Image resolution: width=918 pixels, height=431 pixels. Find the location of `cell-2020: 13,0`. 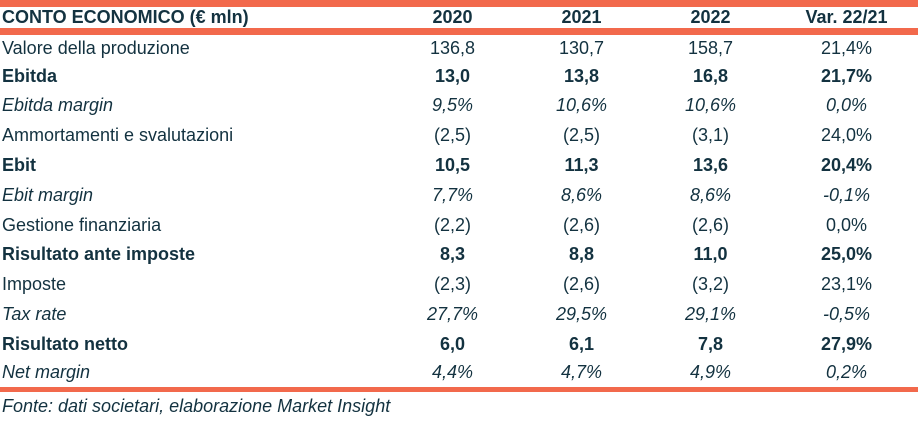

cell-2020: 13,0 is located at coordinates (452, 75).